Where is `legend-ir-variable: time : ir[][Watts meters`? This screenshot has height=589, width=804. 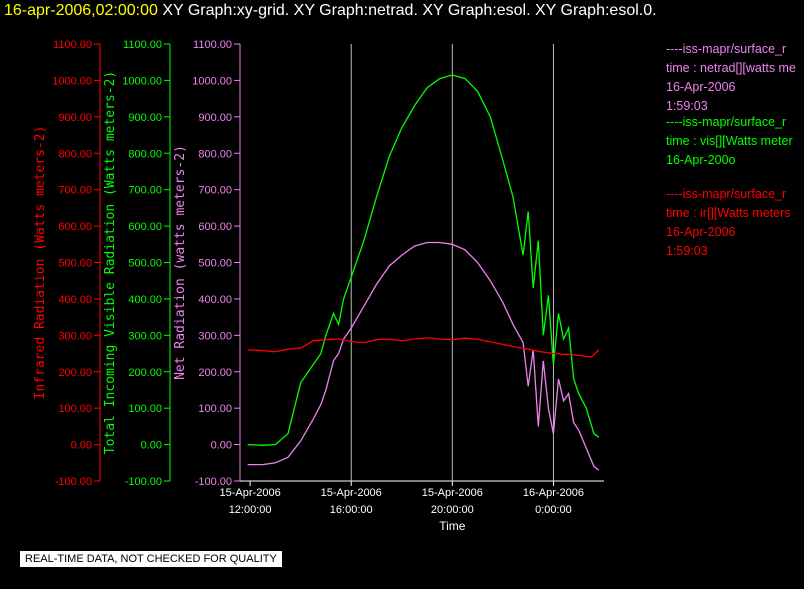
legend-ir-variable: time : ir[][Watts meters is located at coordinates (728, 213).